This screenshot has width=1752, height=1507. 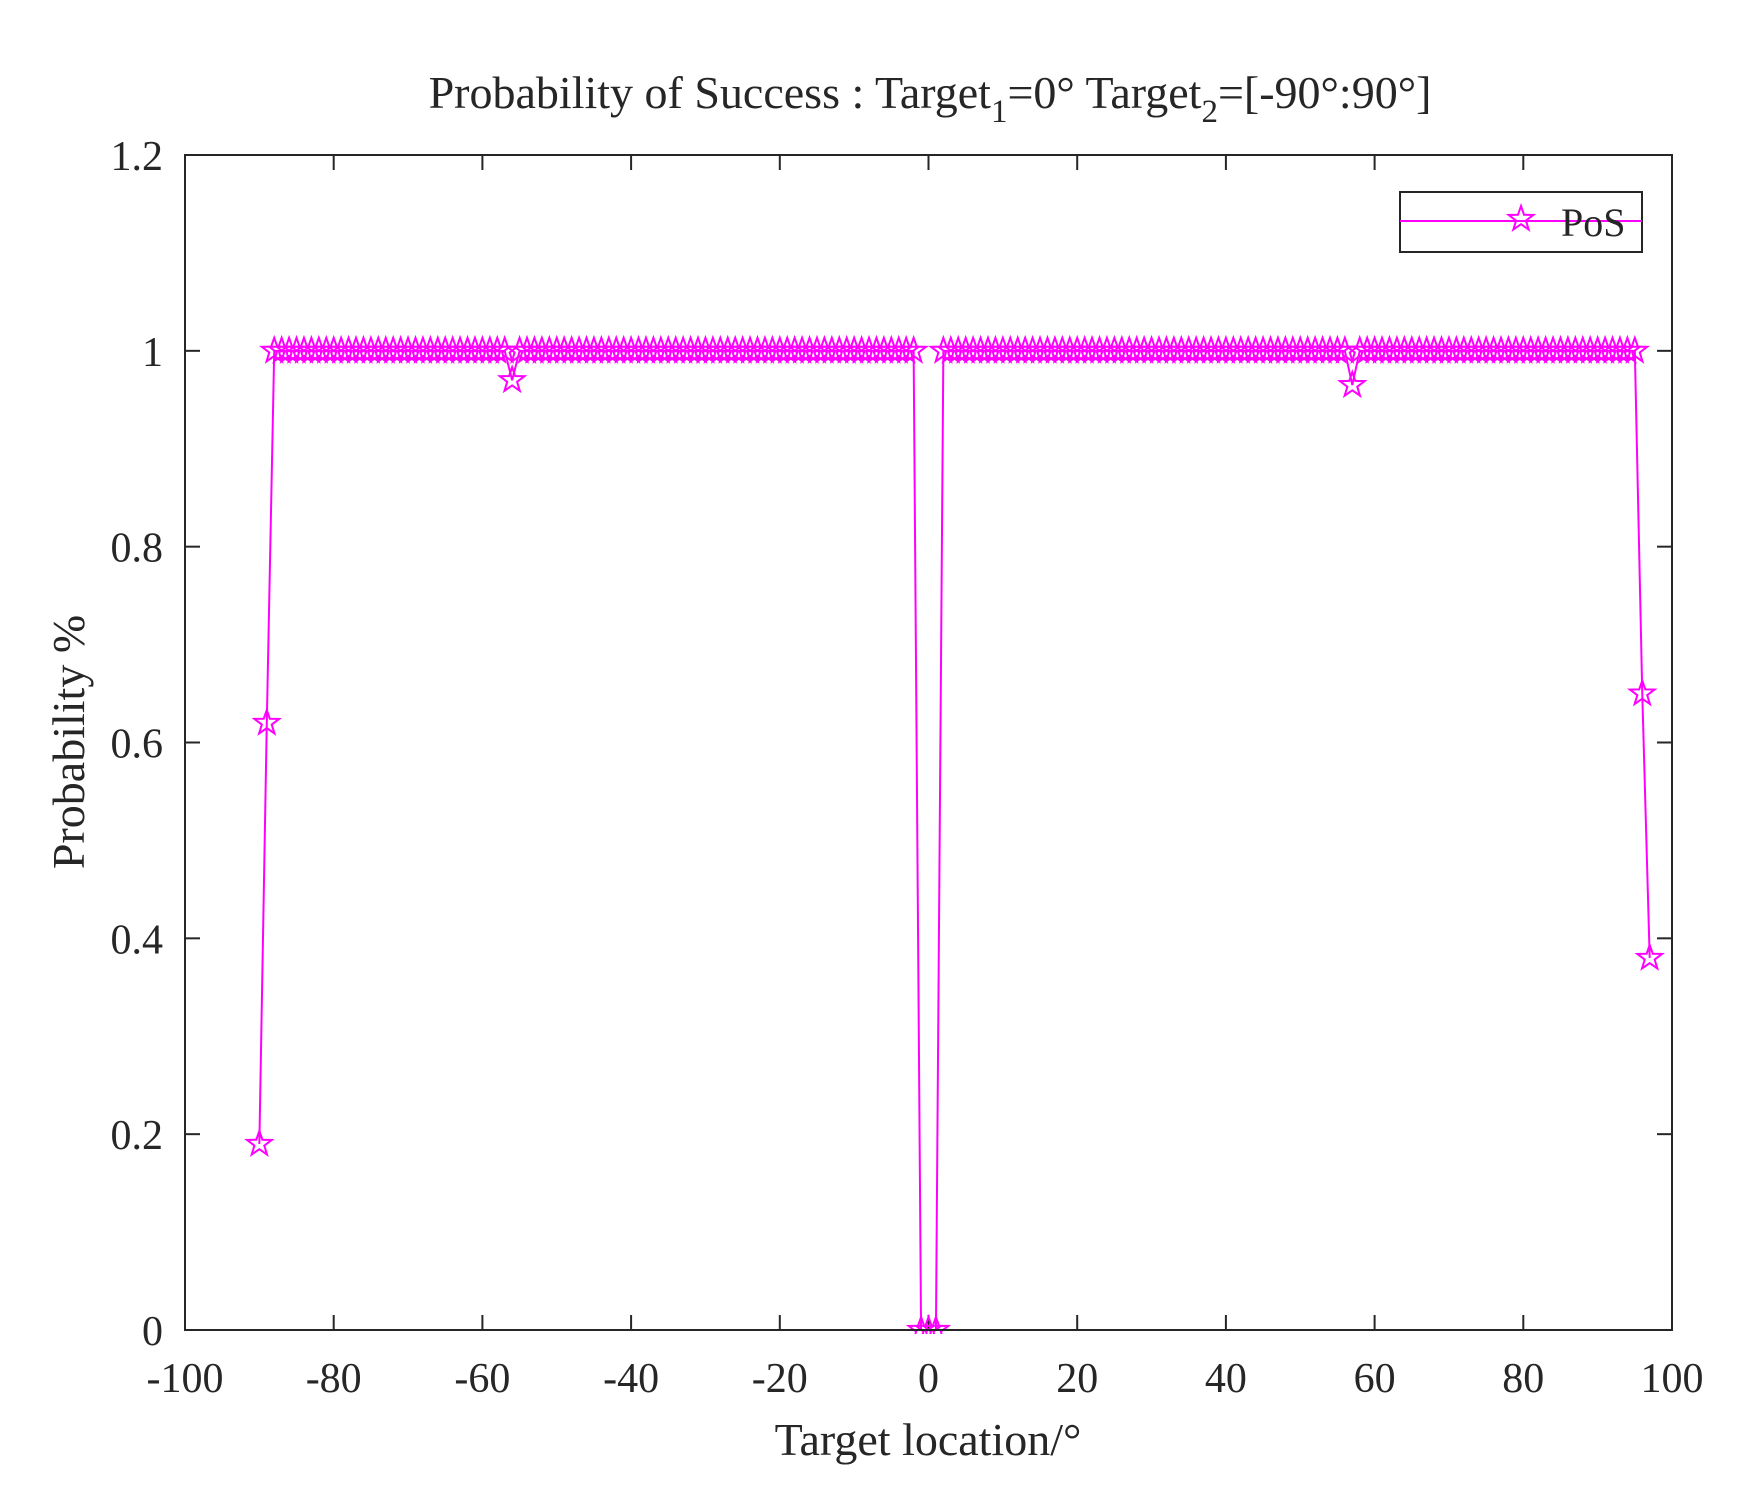 I want to click on legend-marker-star, so click(x=1521, y=217).